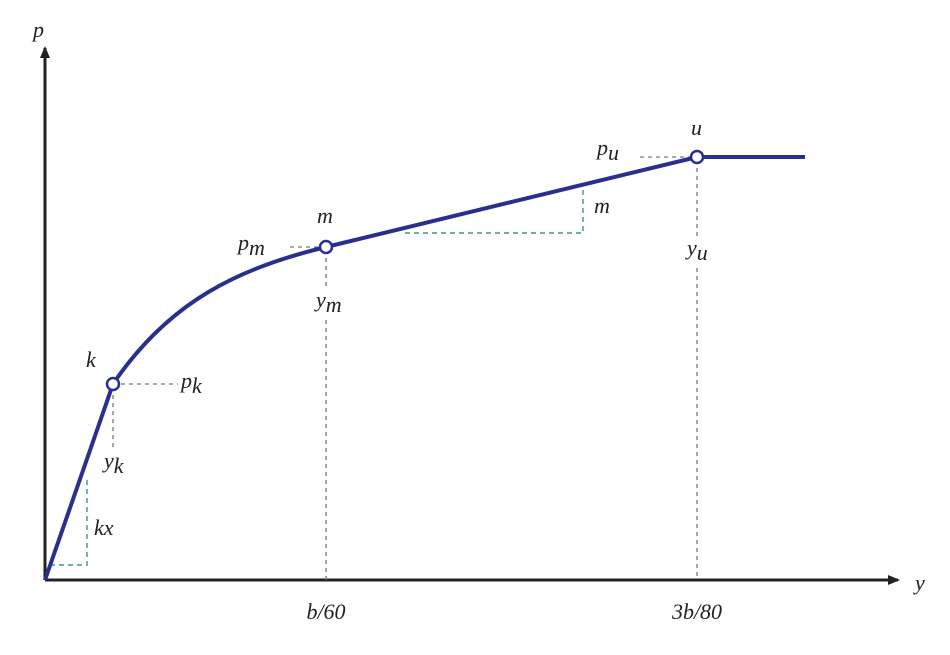 The width and height of the screenshot is (950, 655). Describe the element at coordinates (91, 359) in the screenshot. I see `point-label: k` at that location.